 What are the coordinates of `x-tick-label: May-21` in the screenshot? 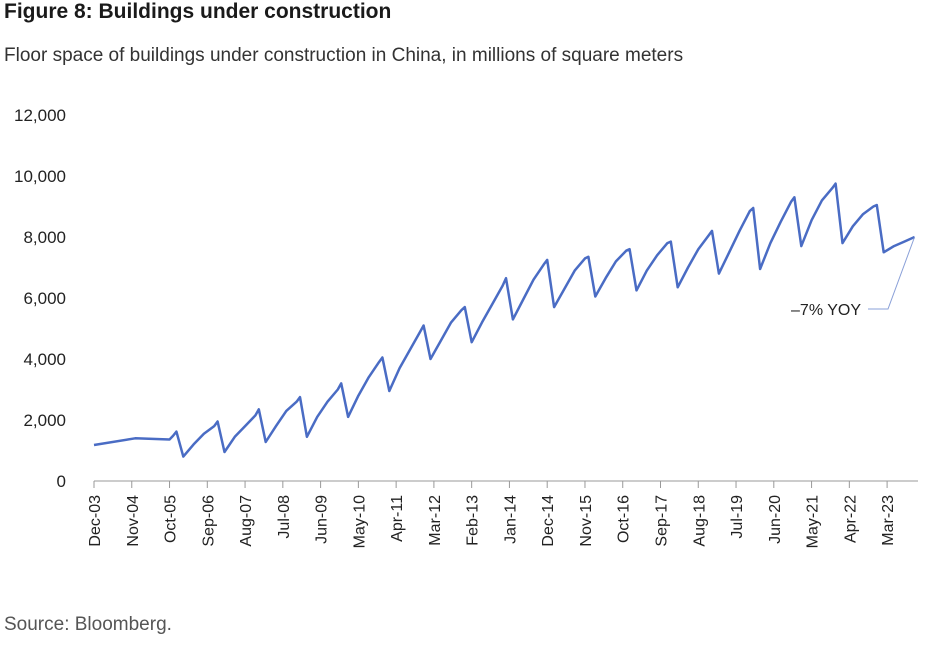 It's located at (813, 521).